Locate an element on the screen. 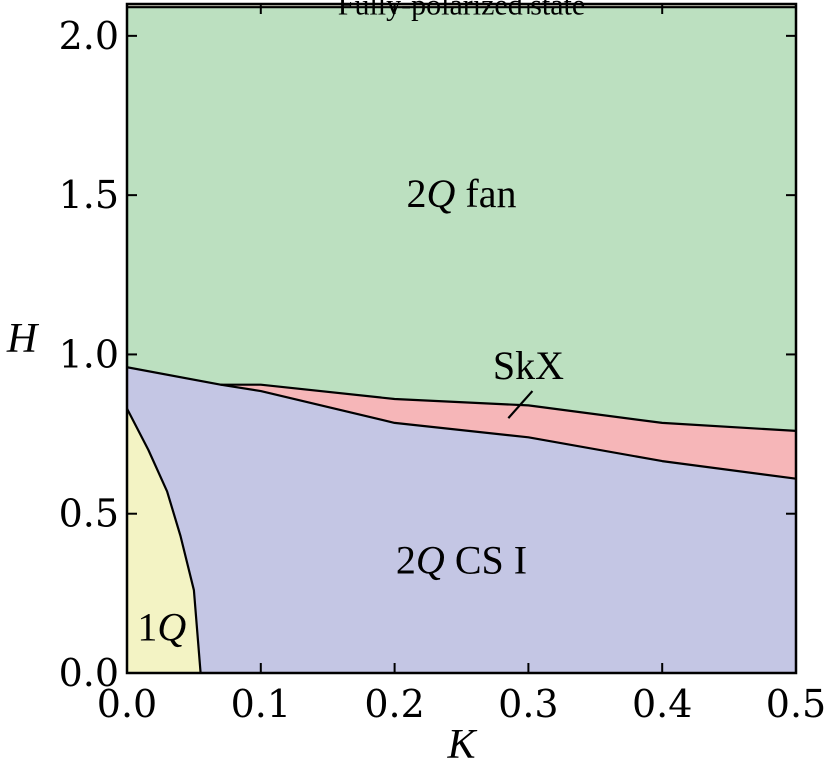 The image size is (830, 770). label-2q-cs-i: 2Q CS I is located at coordinates (461, 560).